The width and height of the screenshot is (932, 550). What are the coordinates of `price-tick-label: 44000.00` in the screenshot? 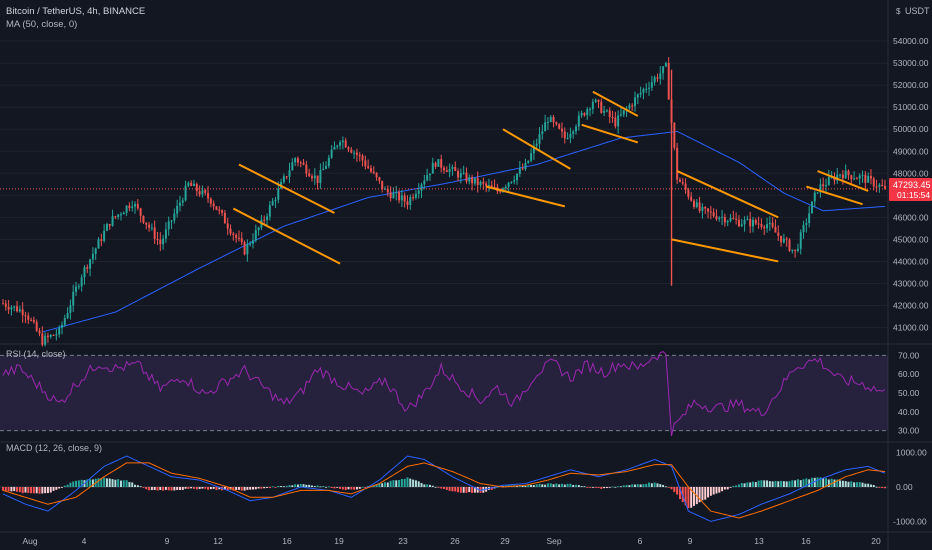 It's located at (911, 261).